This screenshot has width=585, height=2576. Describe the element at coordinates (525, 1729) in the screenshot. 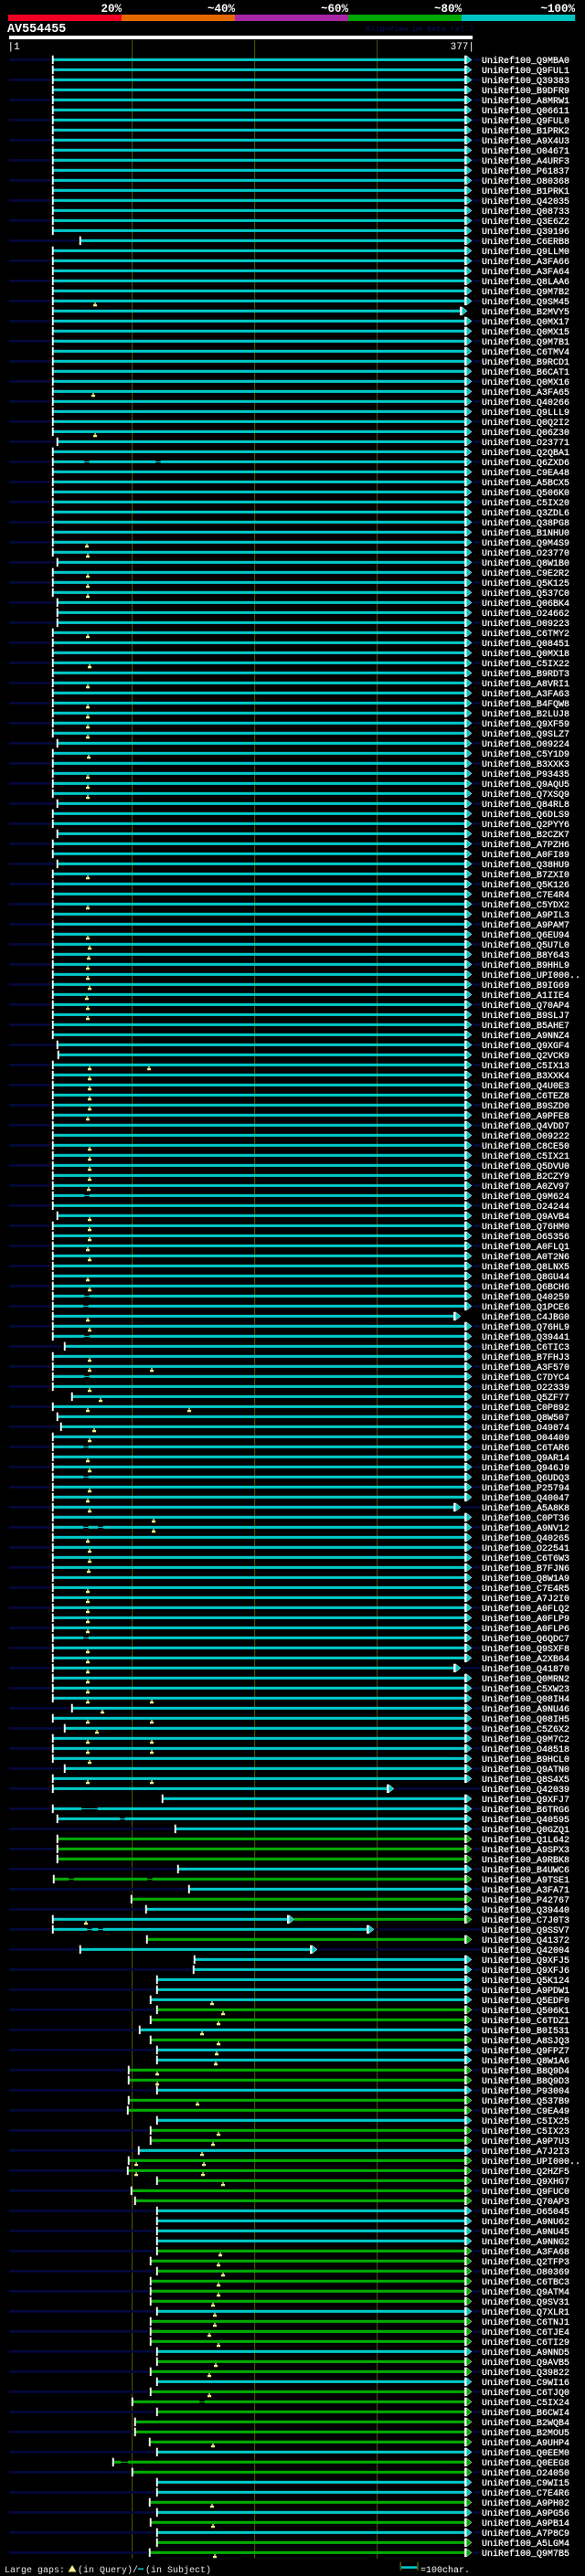

I see `svg-text: UniRef100_C5Z6X2` at that location.